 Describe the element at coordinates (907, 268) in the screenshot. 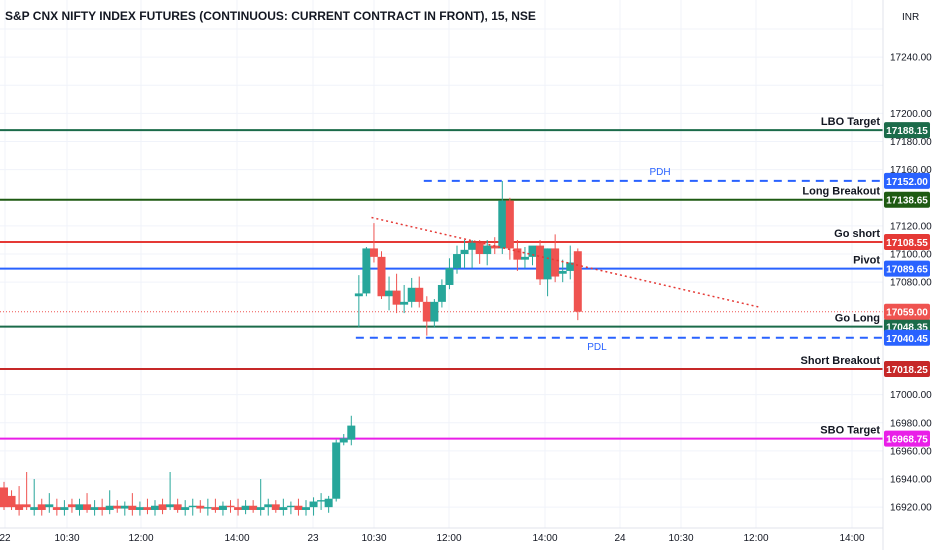

I see `level-price-tag` at that location.